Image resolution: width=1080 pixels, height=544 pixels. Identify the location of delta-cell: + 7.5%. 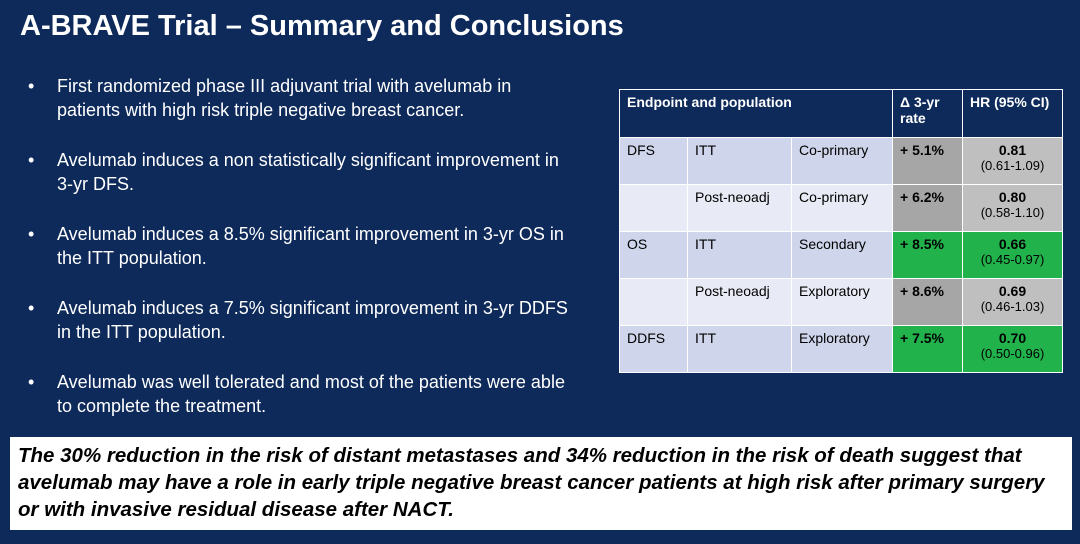
(927, 349).